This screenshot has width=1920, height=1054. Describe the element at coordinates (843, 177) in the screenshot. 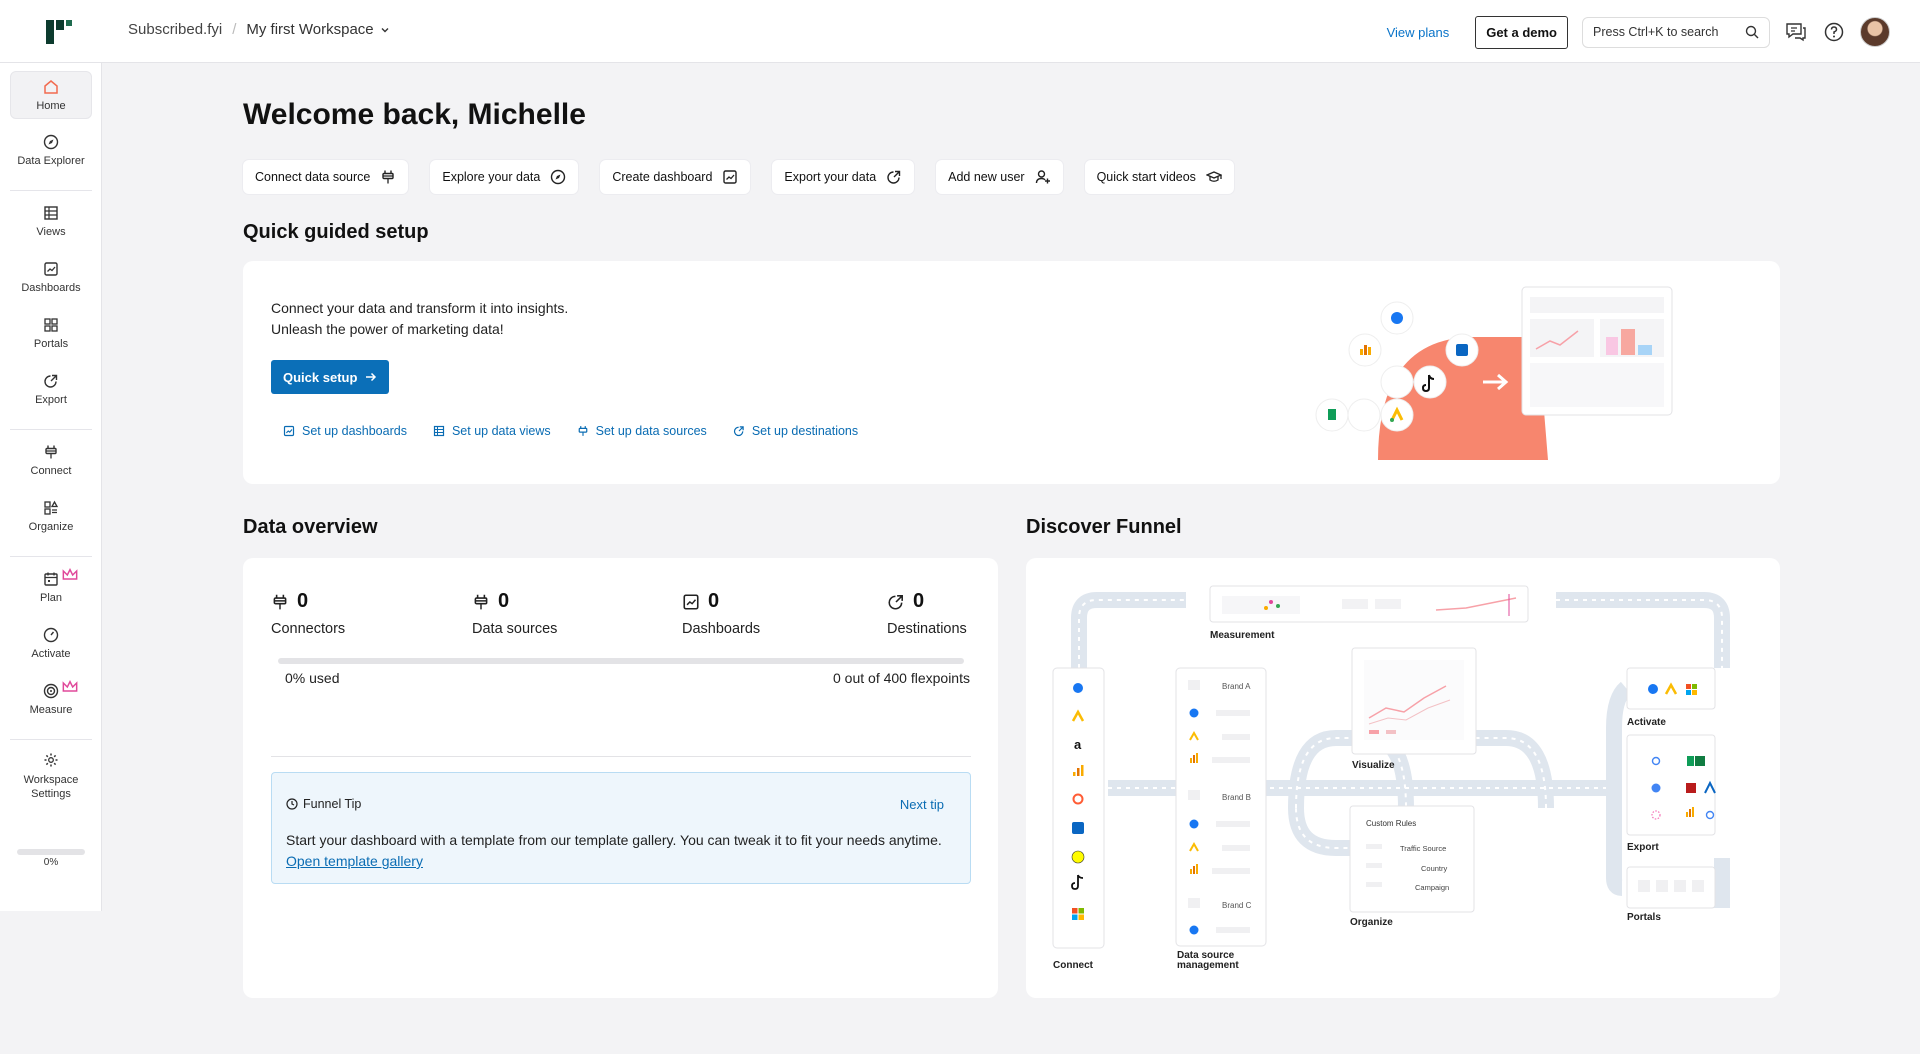

I see `export-data-button: Export your data` at that location.